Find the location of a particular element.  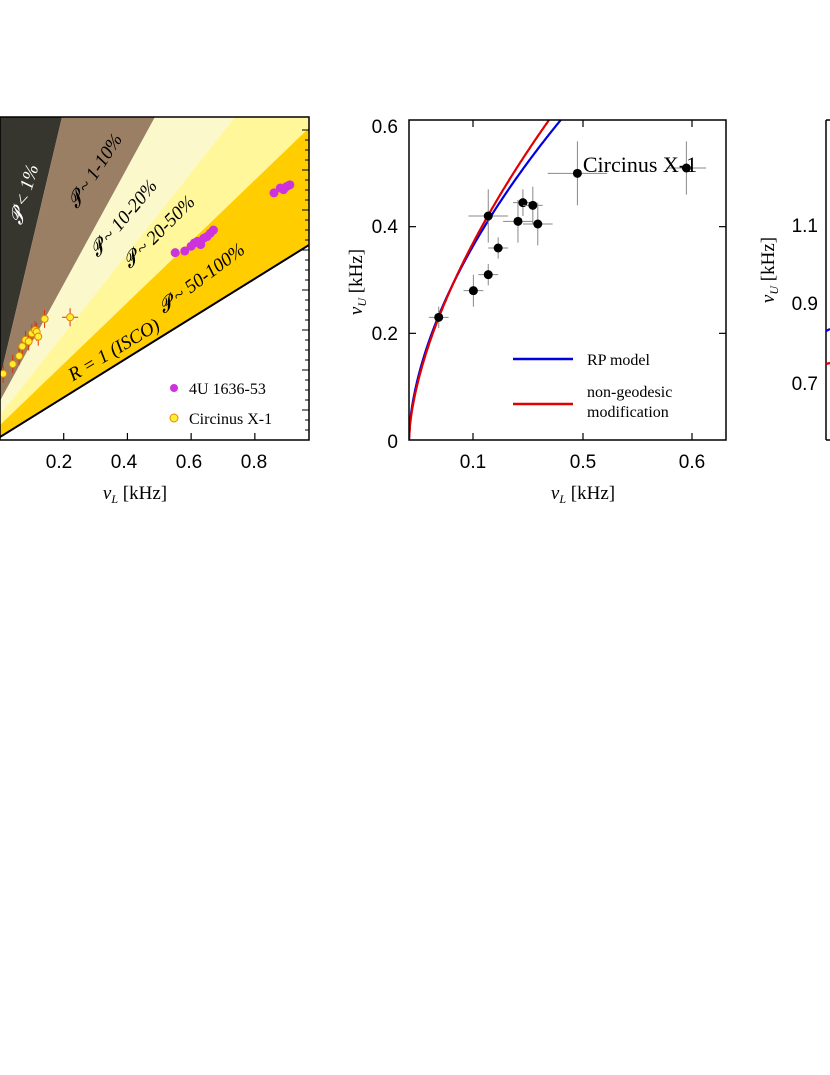

panel-b-ytick-0.4: 0.4 is located at coordinates (385, 227).